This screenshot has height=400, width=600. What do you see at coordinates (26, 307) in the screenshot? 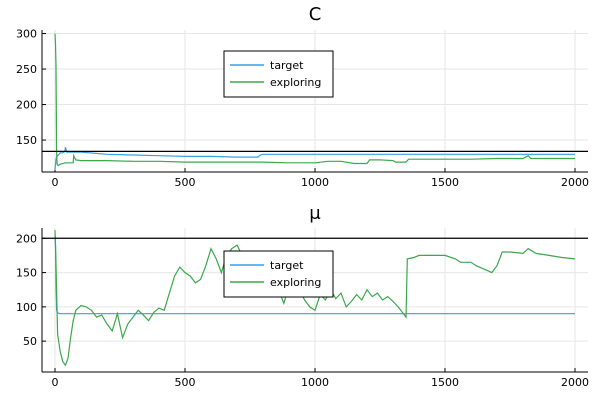
I see `y-tick-label: 100` at bounding box center [26, 307].